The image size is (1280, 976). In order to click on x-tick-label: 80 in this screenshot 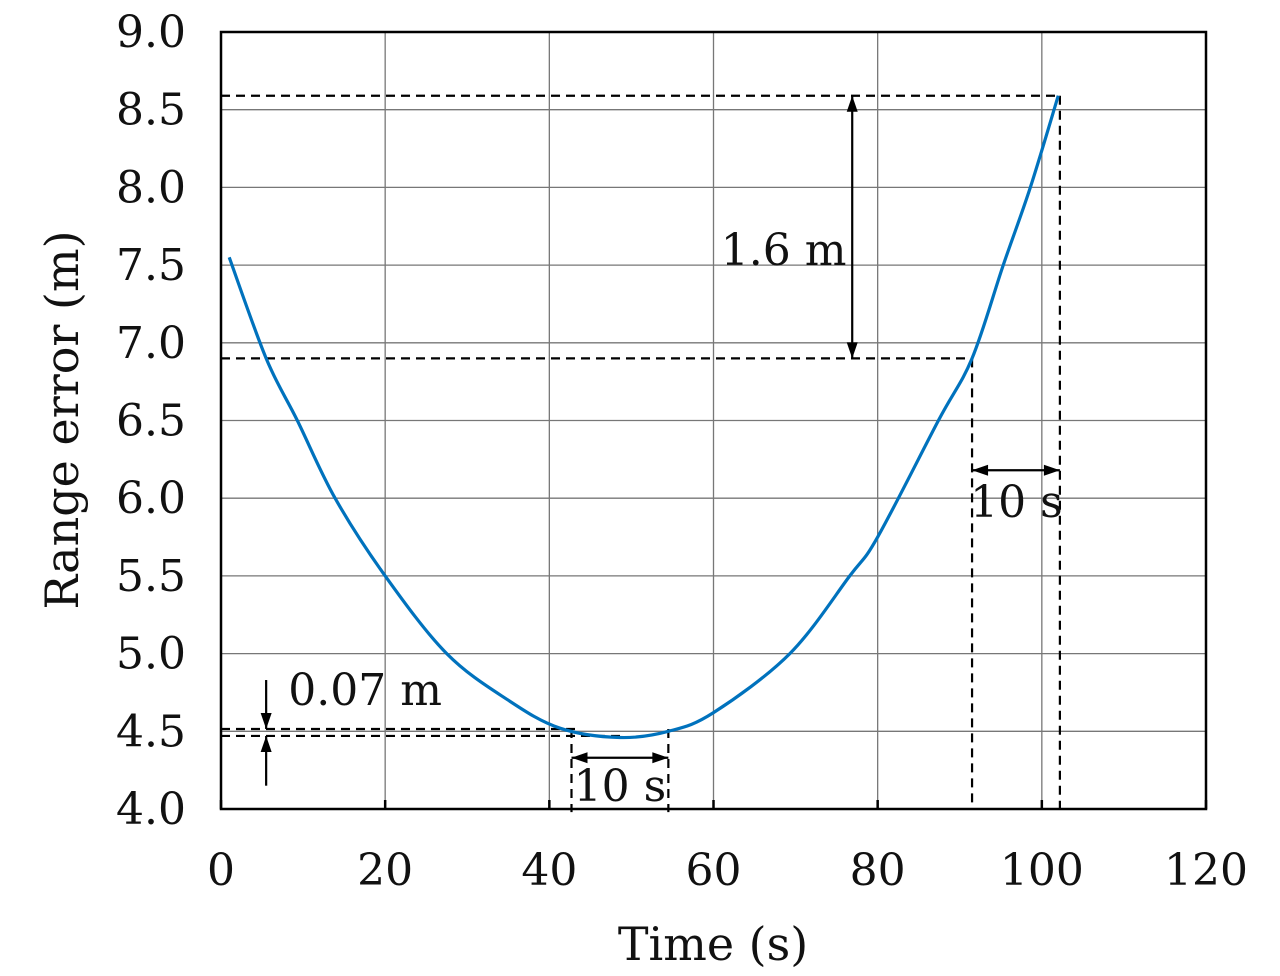, I will do `click(878, 870)`.